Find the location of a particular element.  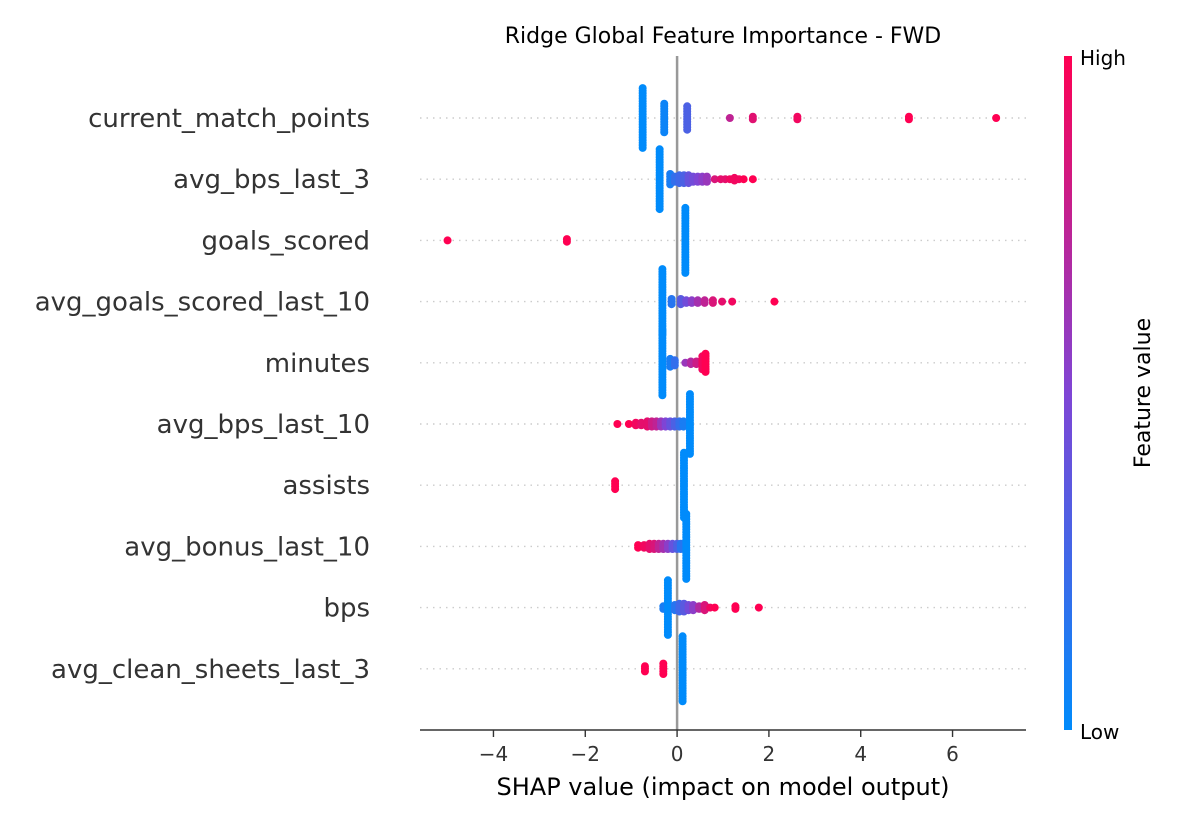

feature-label: current_match_points is located at coordinates (229, 119).